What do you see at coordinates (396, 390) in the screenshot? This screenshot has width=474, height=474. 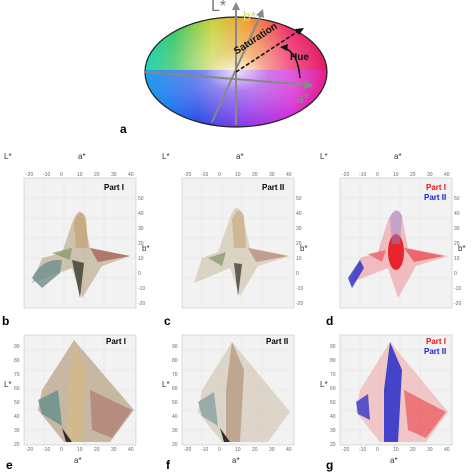 I see `plot-g` at bounding box center [396, 390].